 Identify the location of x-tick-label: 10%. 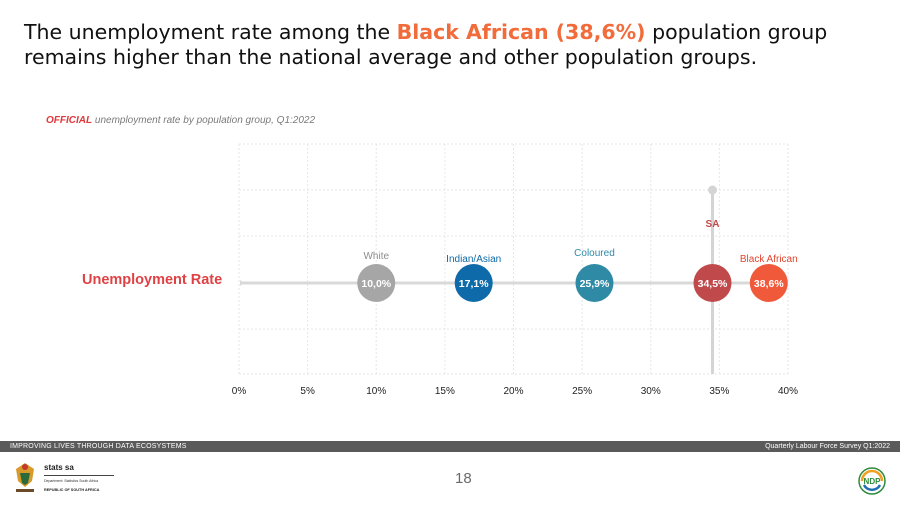
(376, 391).